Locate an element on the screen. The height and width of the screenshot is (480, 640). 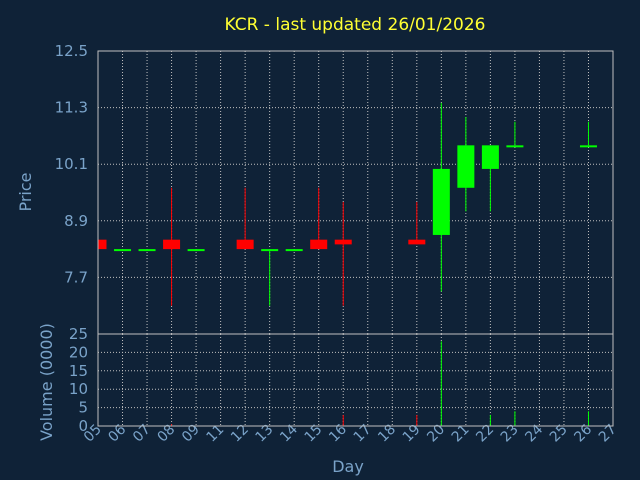
x-tick-label: 20 is located at coordinates (436, 434).